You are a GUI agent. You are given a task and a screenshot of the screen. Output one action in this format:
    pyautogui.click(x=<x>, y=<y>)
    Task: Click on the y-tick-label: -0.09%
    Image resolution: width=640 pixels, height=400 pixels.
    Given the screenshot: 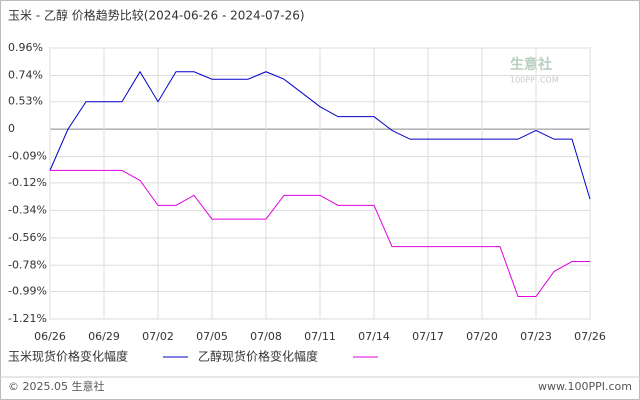 What is the action you would take?
    pyautogui.click(x=27, y=156)
    